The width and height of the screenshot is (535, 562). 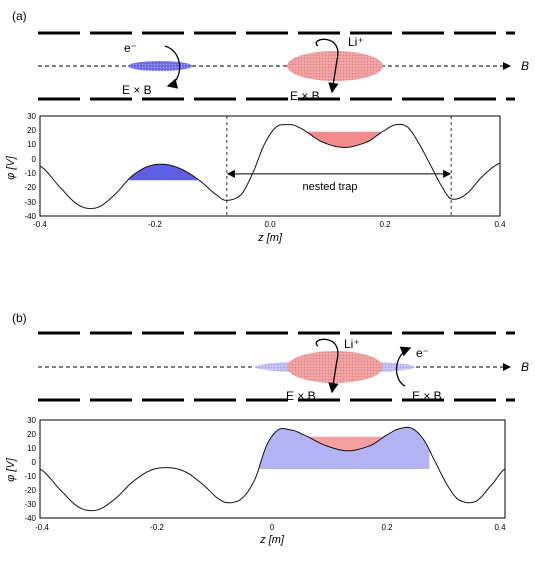 I want to click on potential-curve, so click(x=270, y=166).